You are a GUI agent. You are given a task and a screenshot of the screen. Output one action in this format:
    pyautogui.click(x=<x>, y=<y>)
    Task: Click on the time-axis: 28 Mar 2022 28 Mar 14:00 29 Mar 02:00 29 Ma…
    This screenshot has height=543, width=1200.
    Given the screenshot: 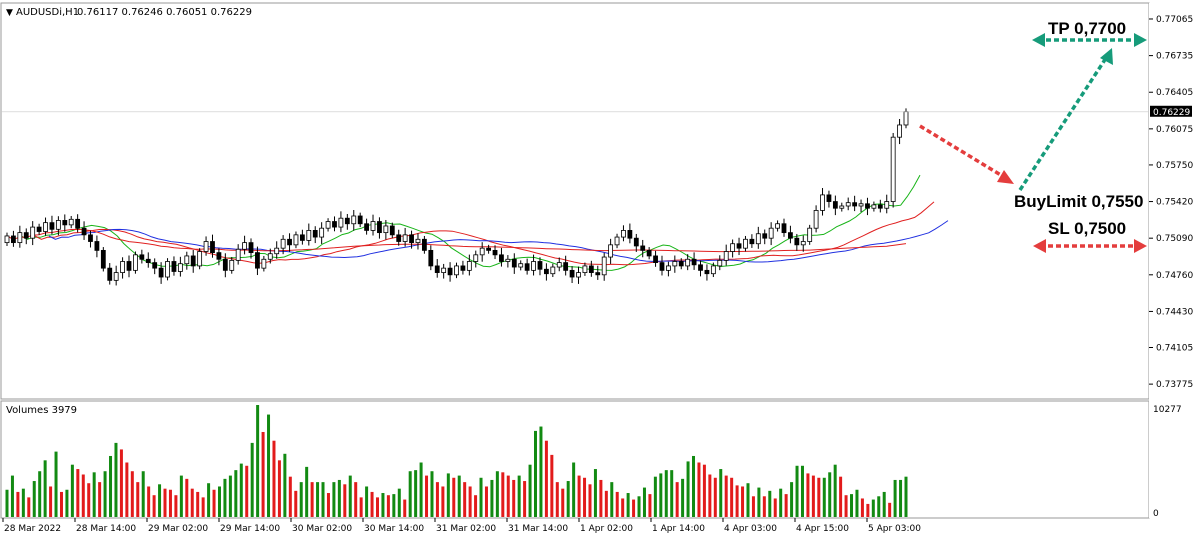 What is the action you would take?
    pyautogui.click(x=461, y=526)
    